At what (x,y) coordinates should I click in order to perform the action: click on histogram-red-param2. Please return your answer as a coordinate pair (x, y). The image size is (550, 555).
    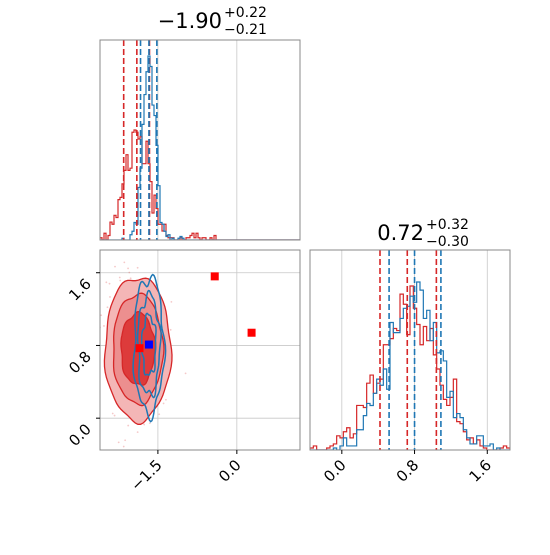
    Looking at the image, I should click on (410, 367).